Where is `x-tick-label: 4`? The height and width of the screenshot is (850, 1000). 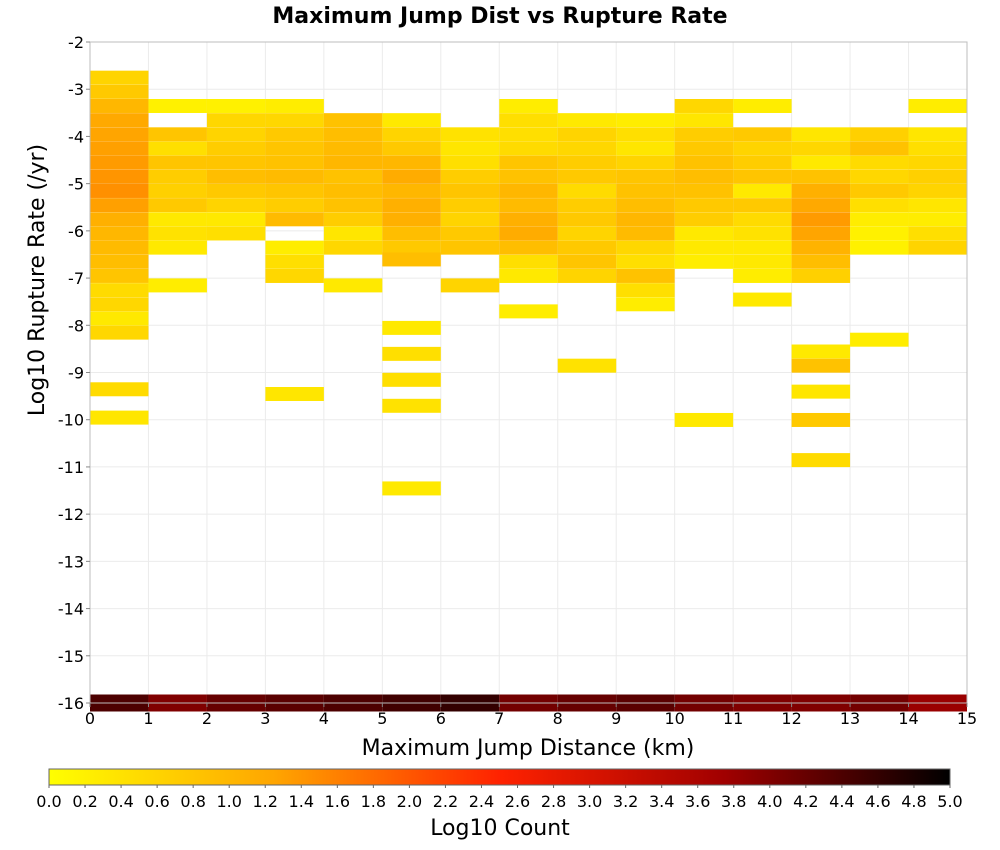
x-tick-label: 4 is located at coordinates (324, 718).